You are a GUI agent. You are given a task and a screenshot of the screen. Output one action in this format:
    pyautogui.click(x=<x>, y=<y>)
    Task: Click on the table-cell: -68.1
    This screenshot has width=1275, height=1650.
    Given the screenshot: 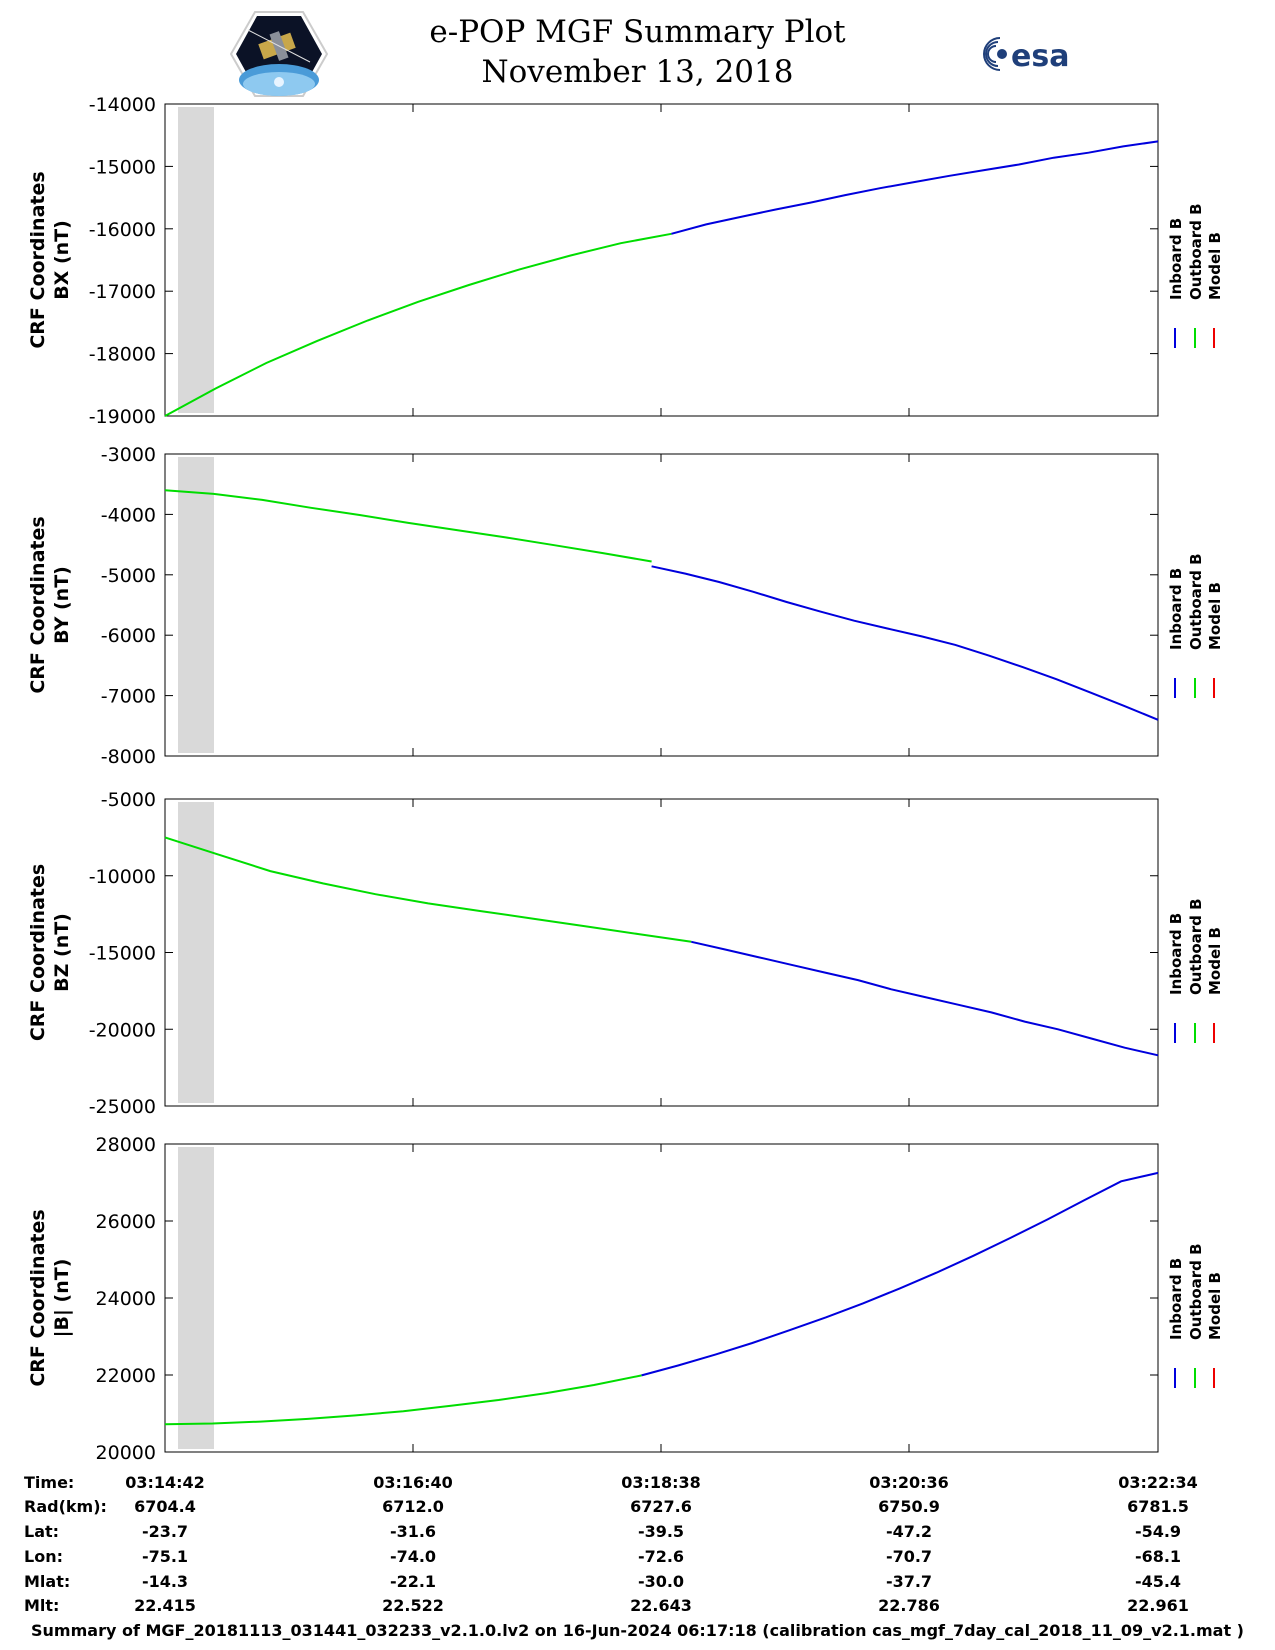 What is the action you would take?
    pyautogui.click(x=1158, y=1556)
    